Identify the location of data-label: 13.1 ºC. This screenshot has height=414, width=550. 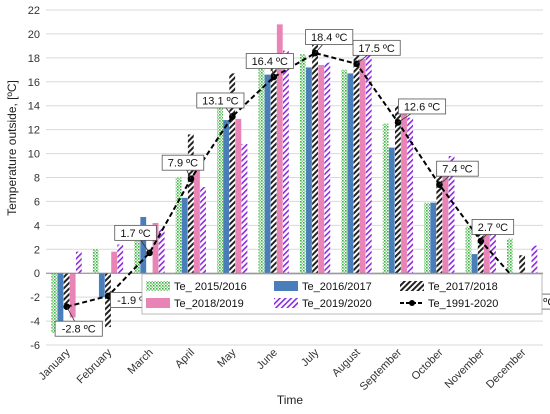
(220, 101).